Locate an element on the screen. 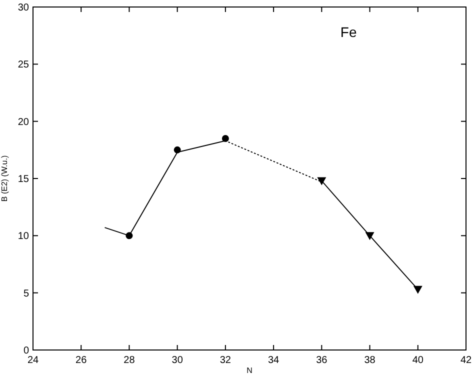  x-tick-label: 24 is located at coordinates (33, 360).